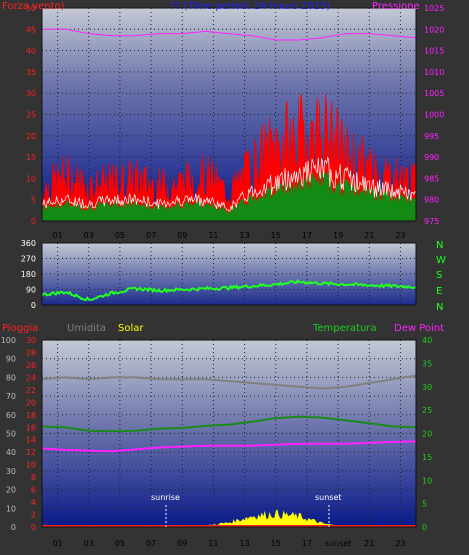  Describe the element at coordinates (31, 440) in the screenshot. I see `rain-axis-tick-label: 14` at that location.